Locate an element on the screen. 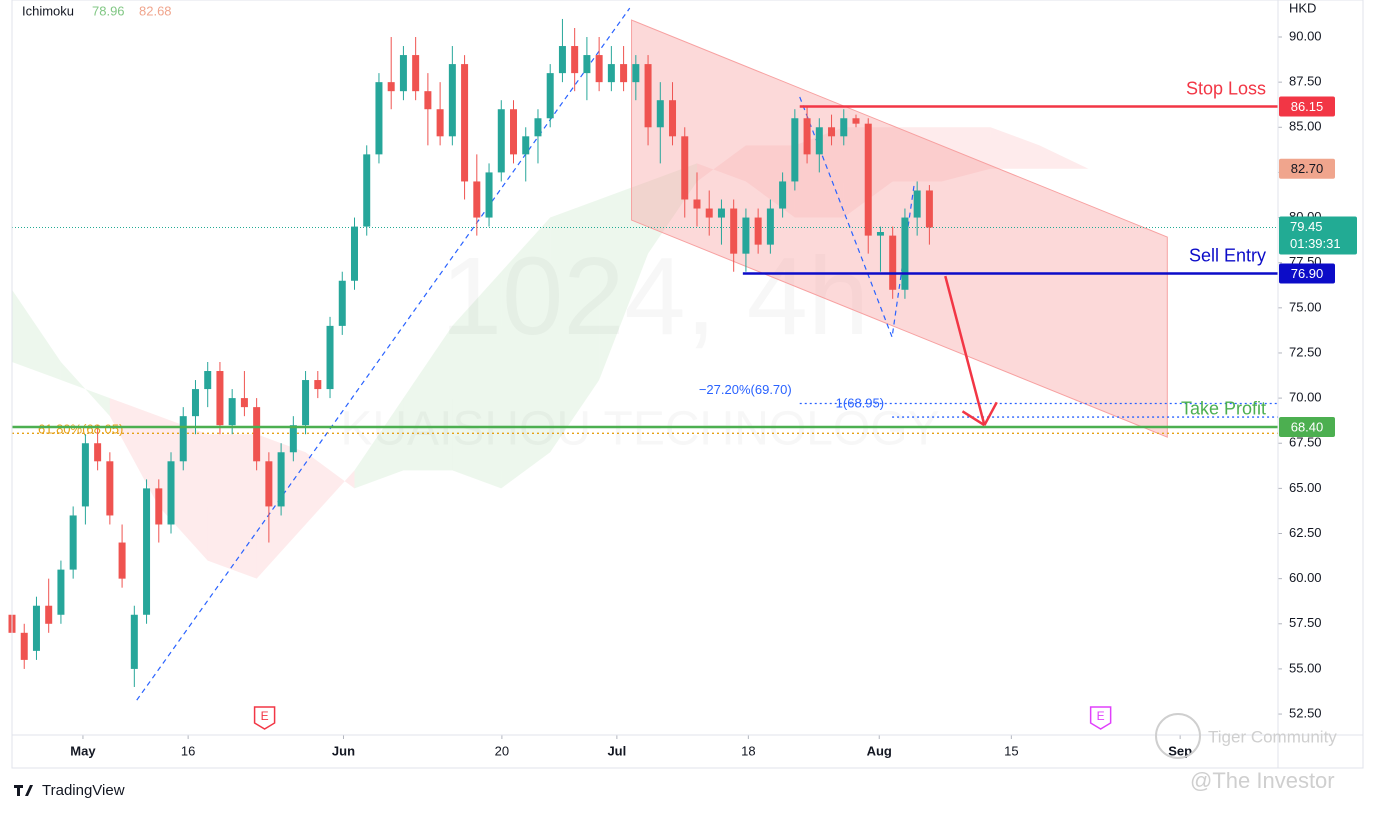  y-tick-label: 90.00 is located at coordinates (1305, 35).